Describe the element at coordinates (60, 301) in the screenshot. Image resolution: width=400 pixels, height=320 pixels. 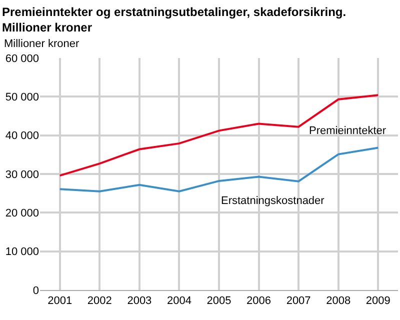
I see `x-tick-label: 2001` at that location.